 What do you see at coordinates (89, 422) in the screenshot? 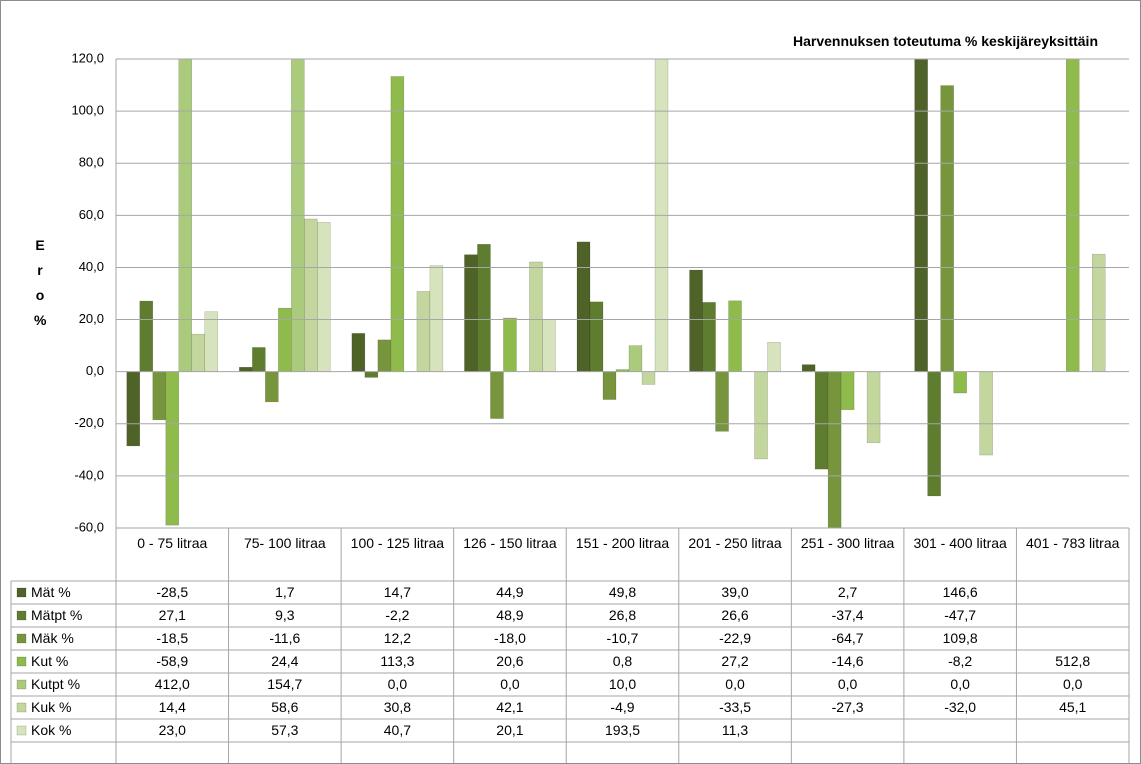
I see `y-tick-label: -20,0` at bounding box center [89, 422].